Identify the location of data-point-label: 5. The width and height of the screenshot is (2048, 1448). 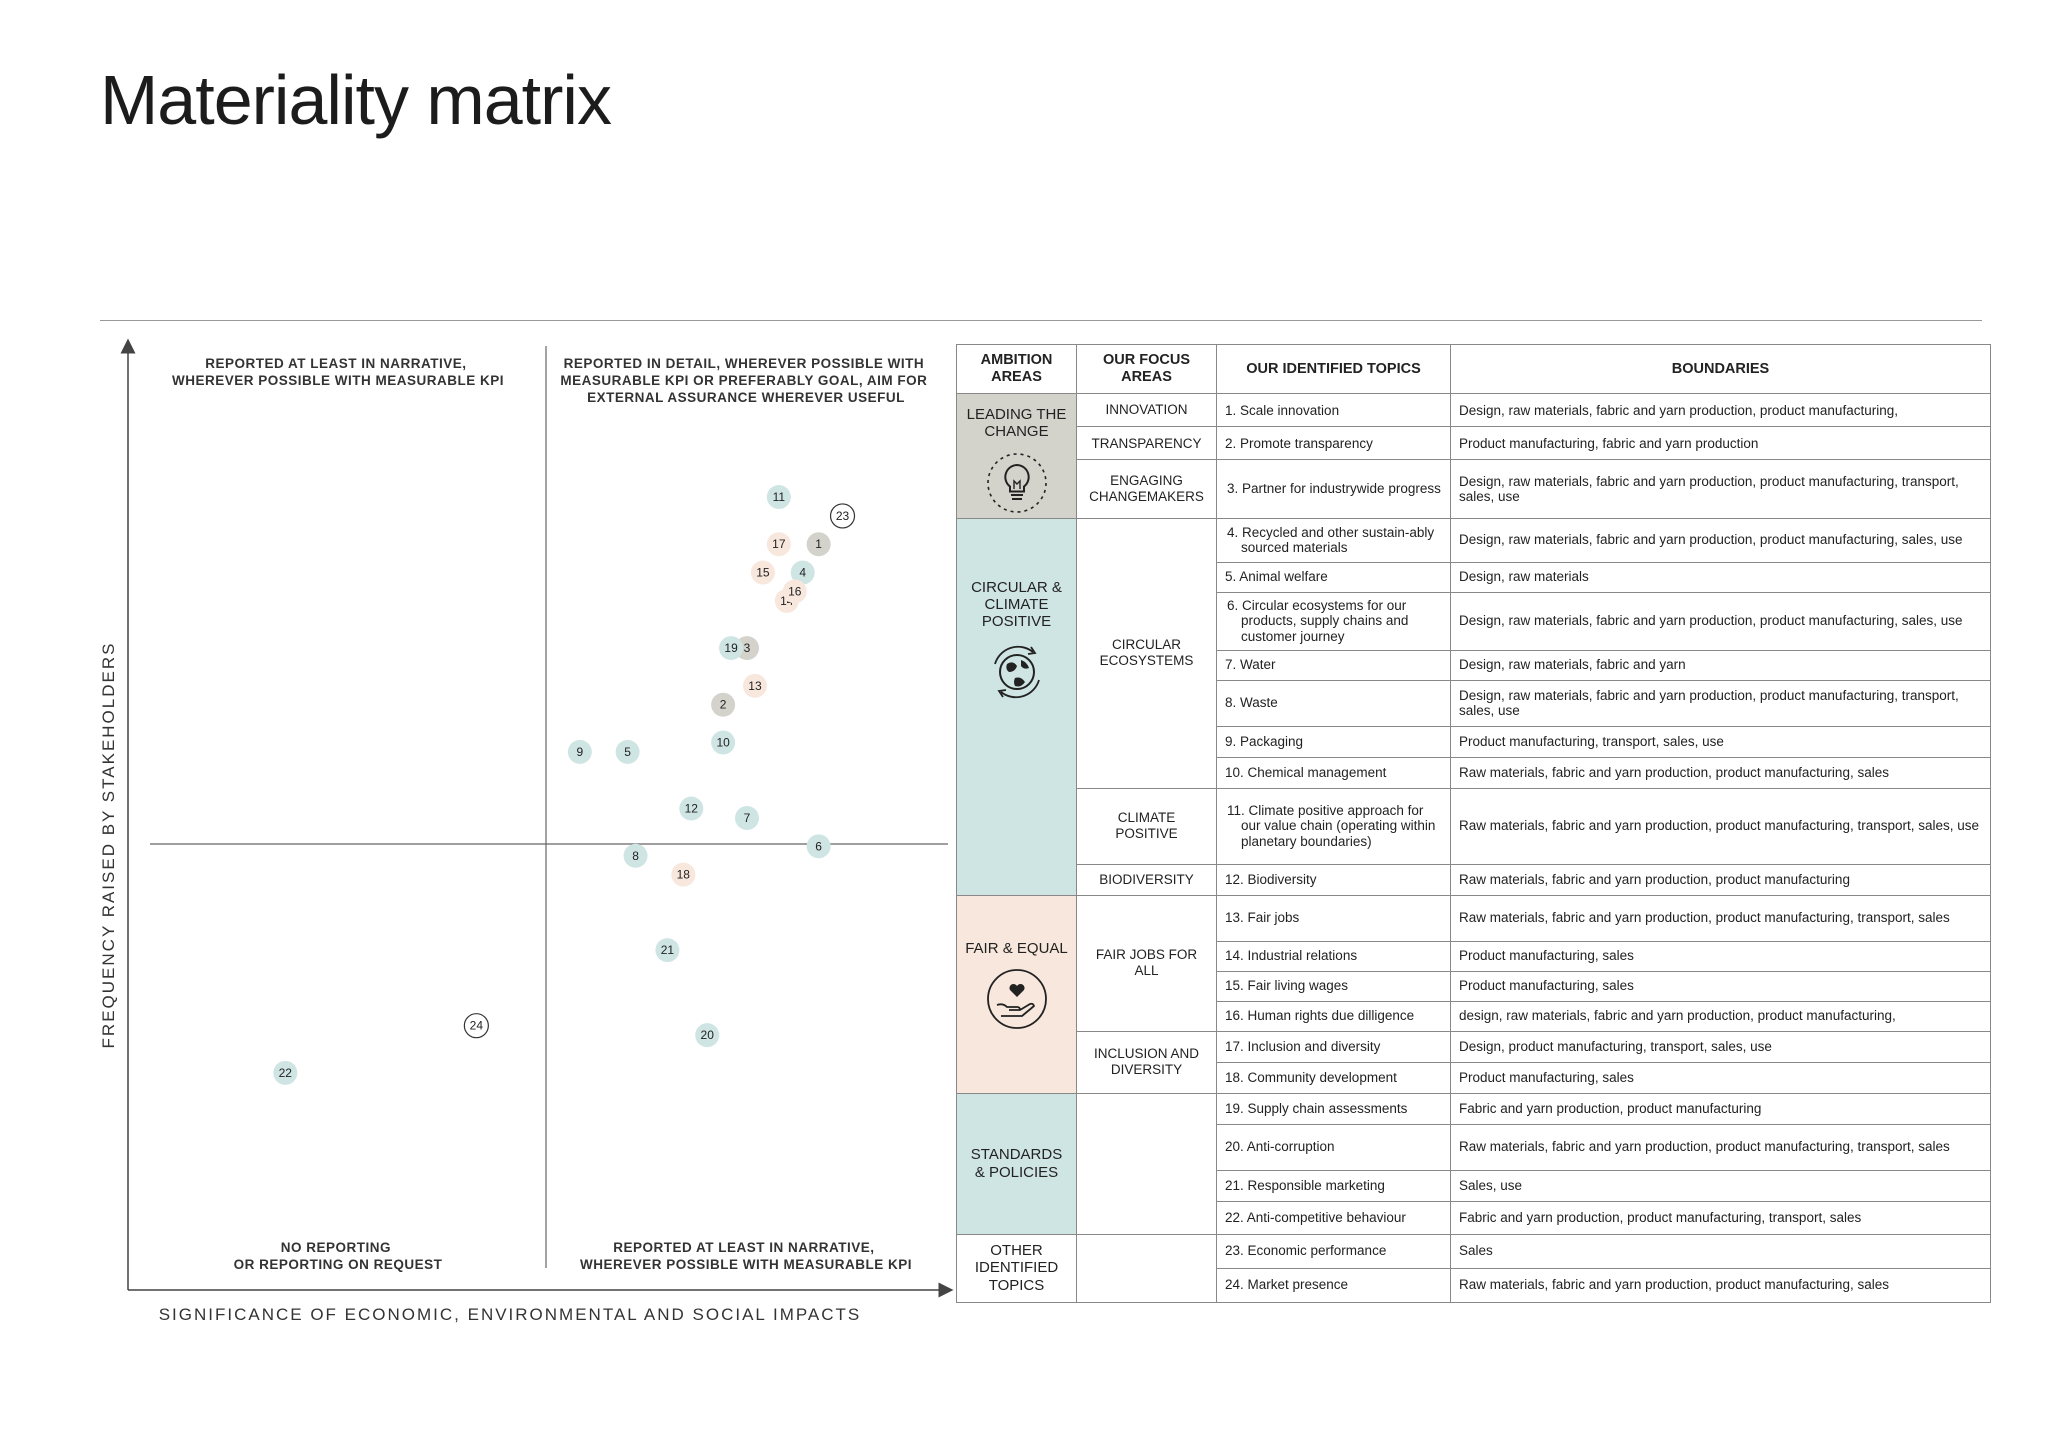
(627, 752).